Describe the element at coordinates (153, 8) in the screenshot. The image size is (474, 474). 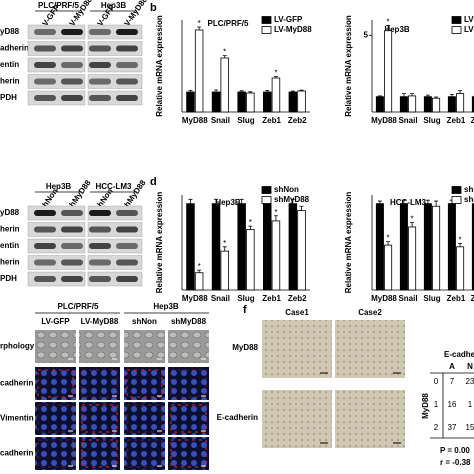
I see `panel-letter: b` at that location.